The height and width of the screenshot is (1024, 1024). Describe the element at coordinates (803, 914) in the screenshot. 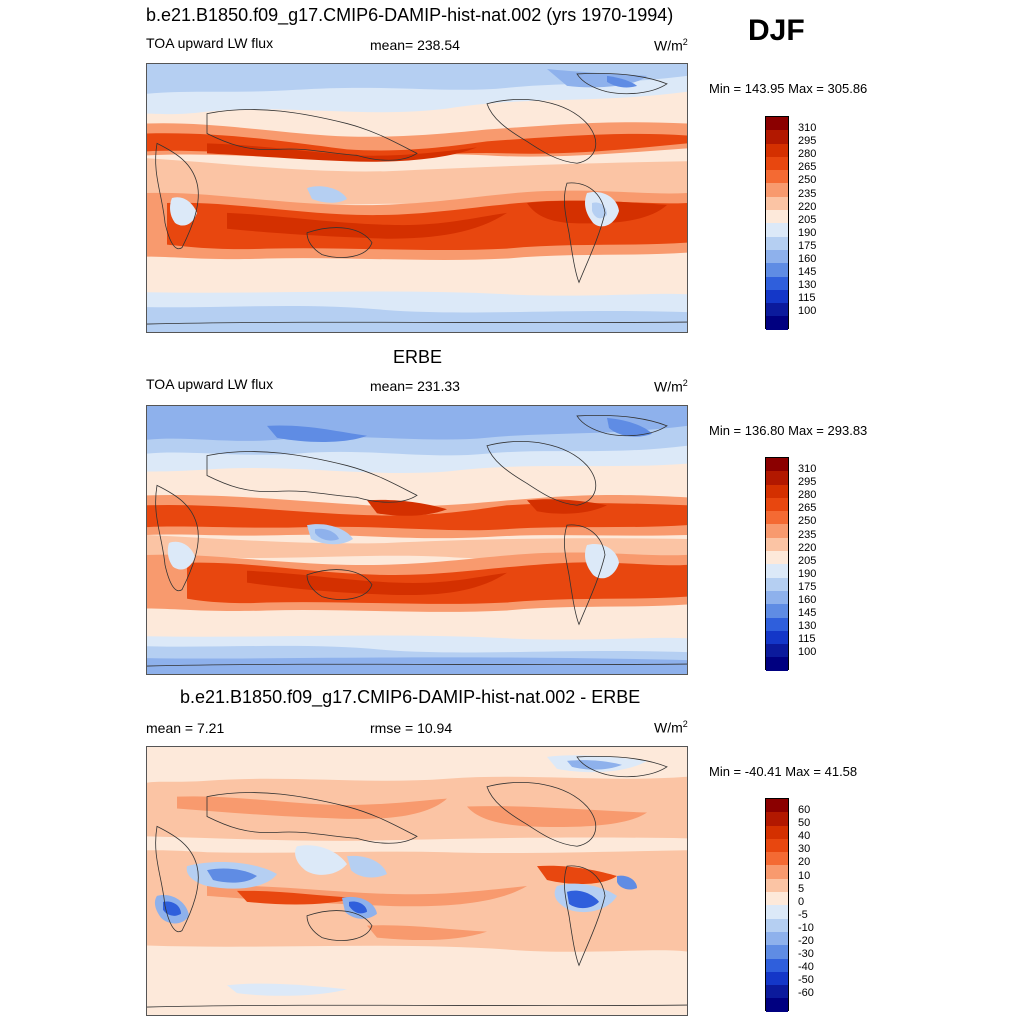

I see `colorbar-tick: -5` at that location.